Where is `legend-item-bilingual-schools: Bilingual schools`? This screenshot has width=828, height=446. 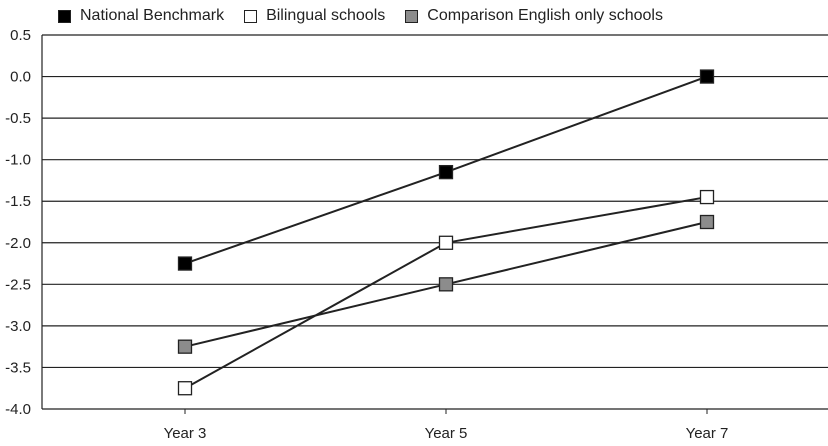
legend-item-bilingual-schools: Bilingual schools is located at coordinates (314, 16).